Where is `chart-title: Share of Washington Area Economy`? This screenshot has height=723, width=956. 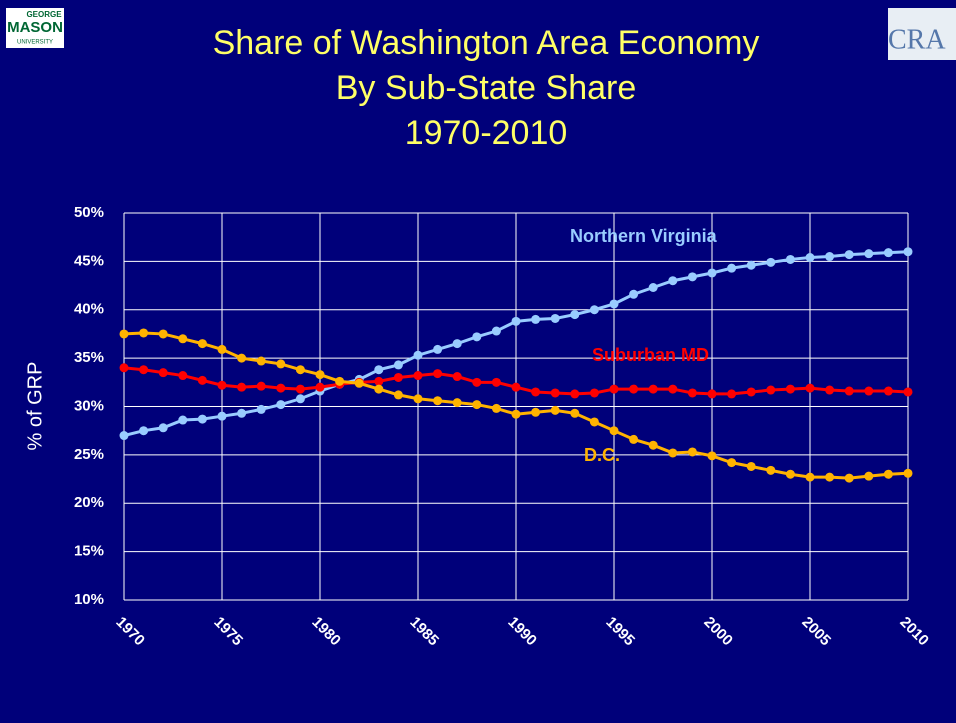 chart-title: Share of Washington Area Economy is located at coordinates (486, 43).